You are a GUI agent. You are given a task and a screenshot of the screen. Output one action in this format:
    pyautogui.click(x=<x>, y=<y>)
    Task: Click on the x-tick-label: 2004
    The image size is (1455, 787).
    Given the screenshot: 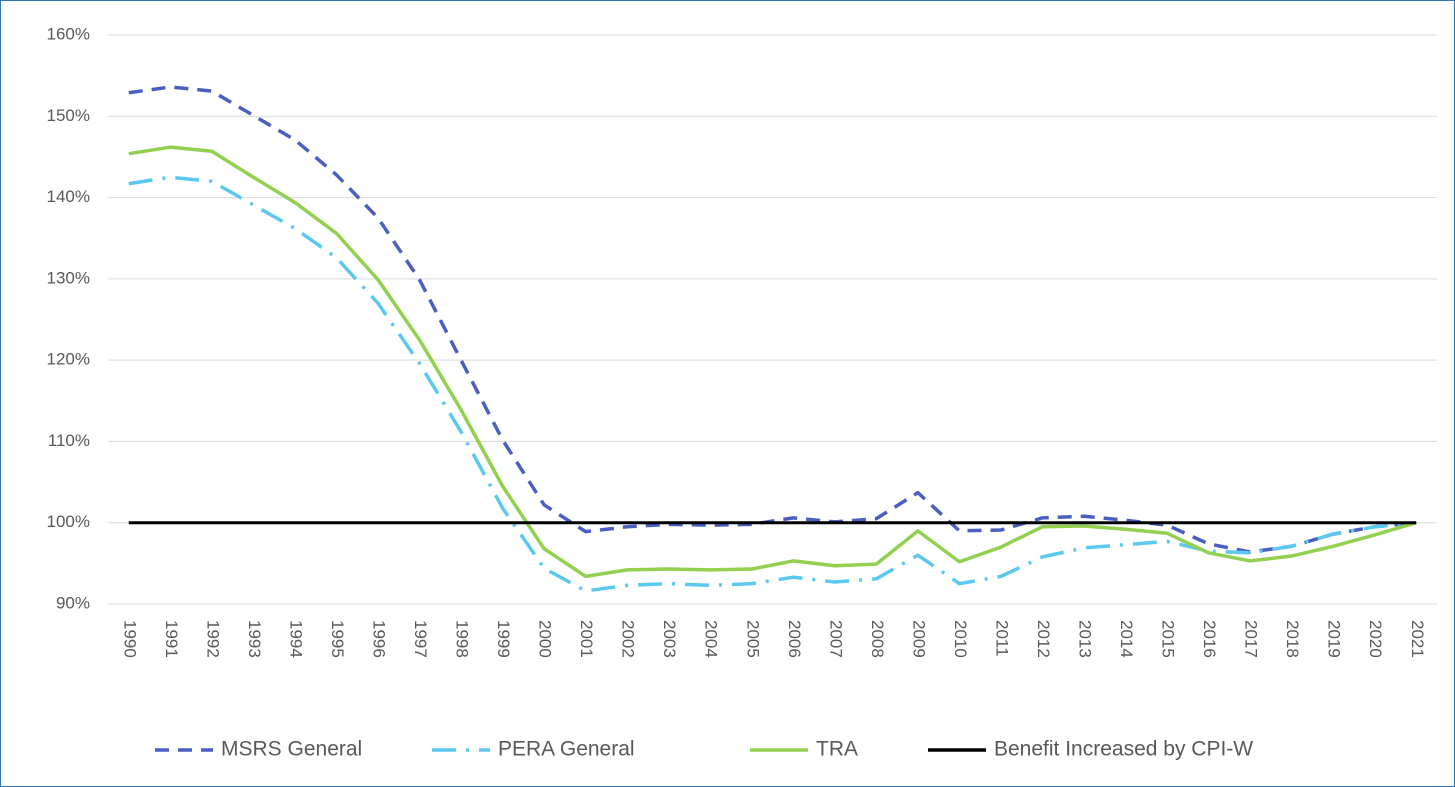 What is the action you would take?
    pyautogui.click(x=711, y=639)
    